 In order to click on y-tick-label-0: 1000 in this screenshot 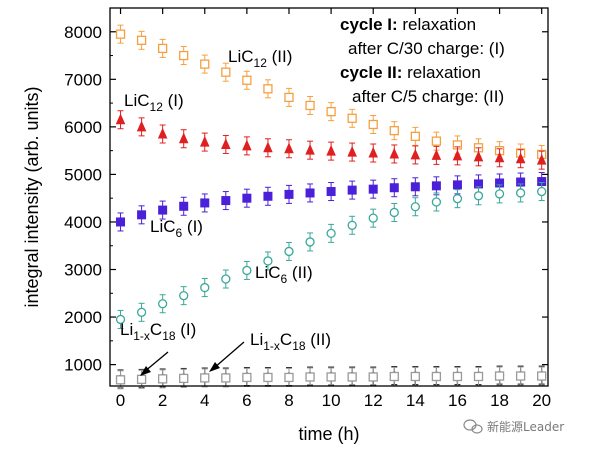, I will do `click(83, 365)`.